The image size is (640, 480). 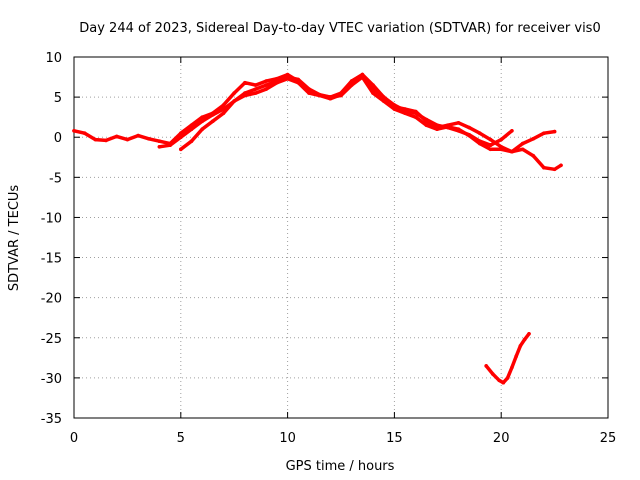 I want to click on x-tick-label: 25, so click(x=608, y=438).